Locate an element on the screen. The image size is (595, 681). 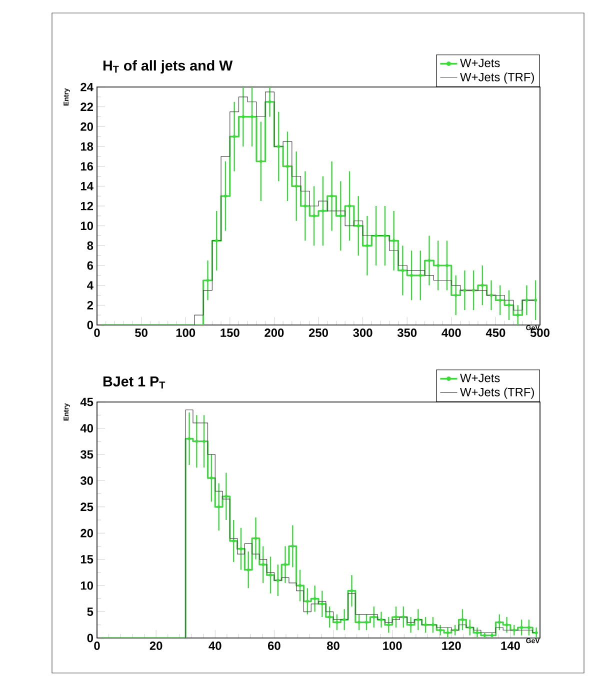
chart-title: H$_{T}$ of all jets and W is located at coordinates (168, 67).